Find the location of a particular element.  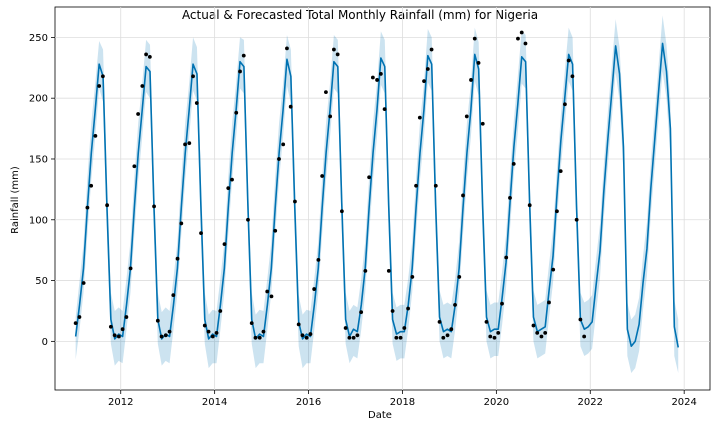

x-tick-label: 2024 is located at coordinates (683, 402).